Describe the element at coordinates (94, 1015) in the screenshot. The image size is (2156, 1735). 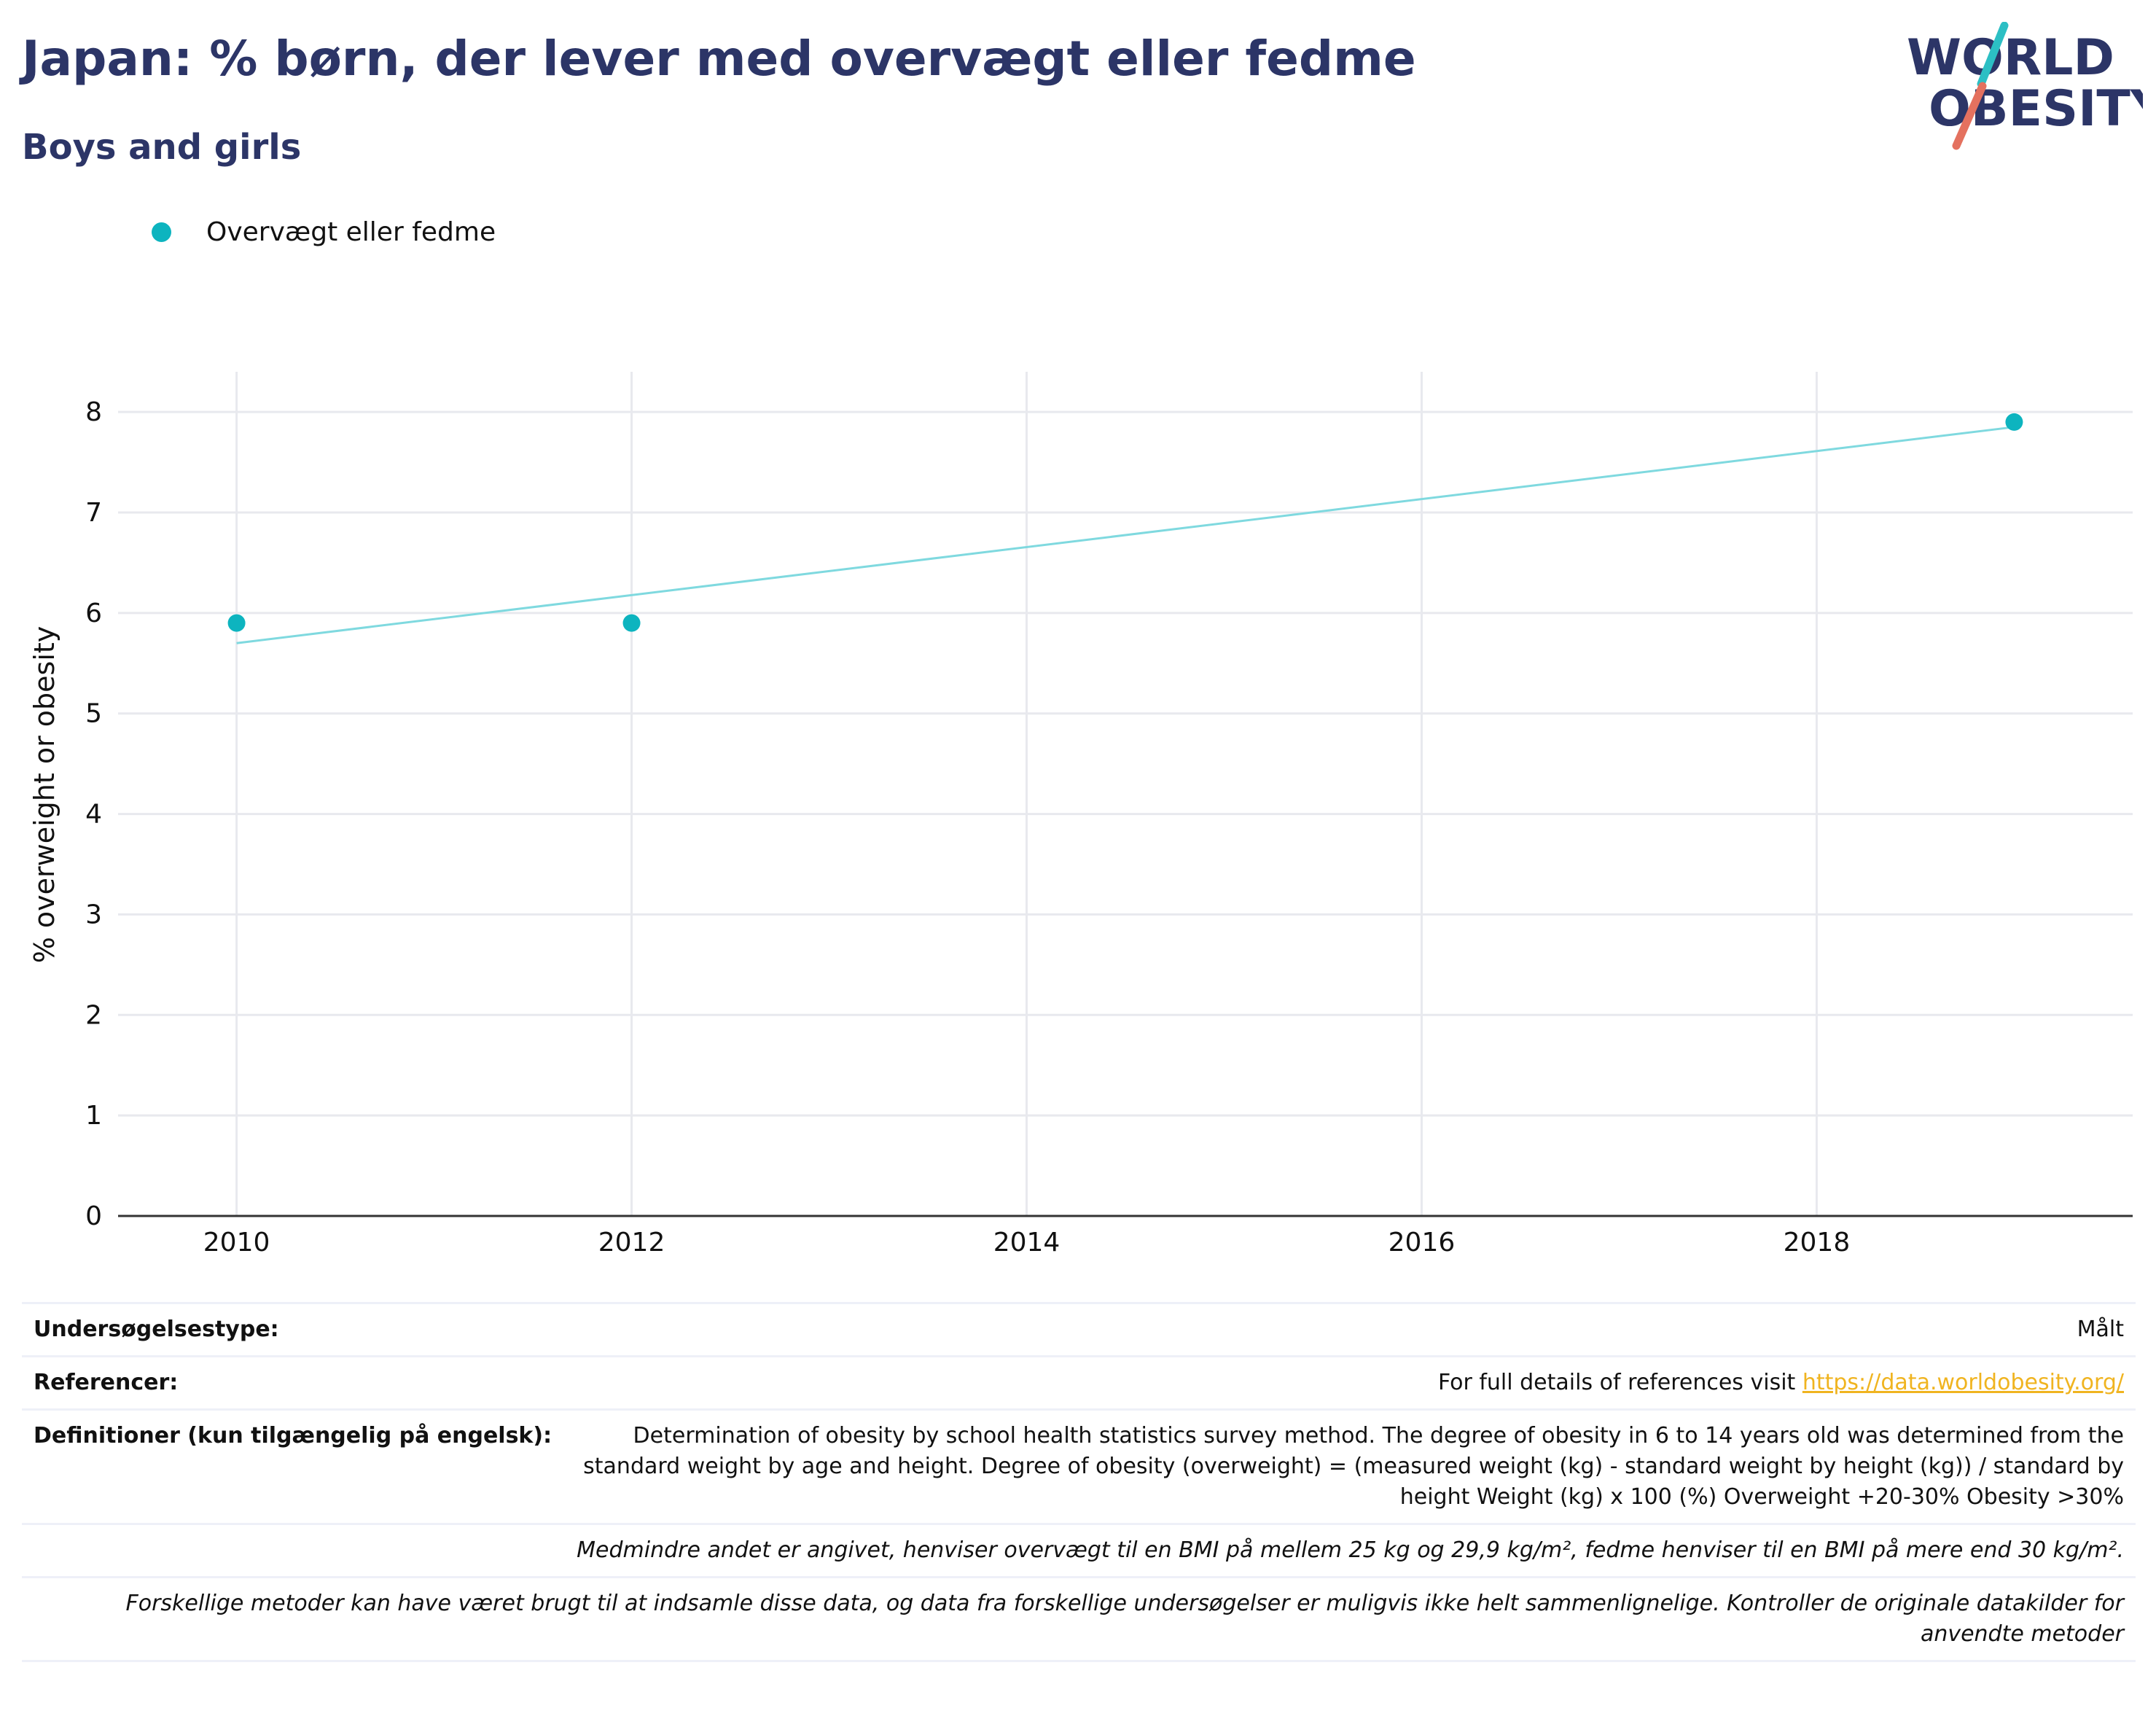
I see `y-tick-label: 2` at that location.